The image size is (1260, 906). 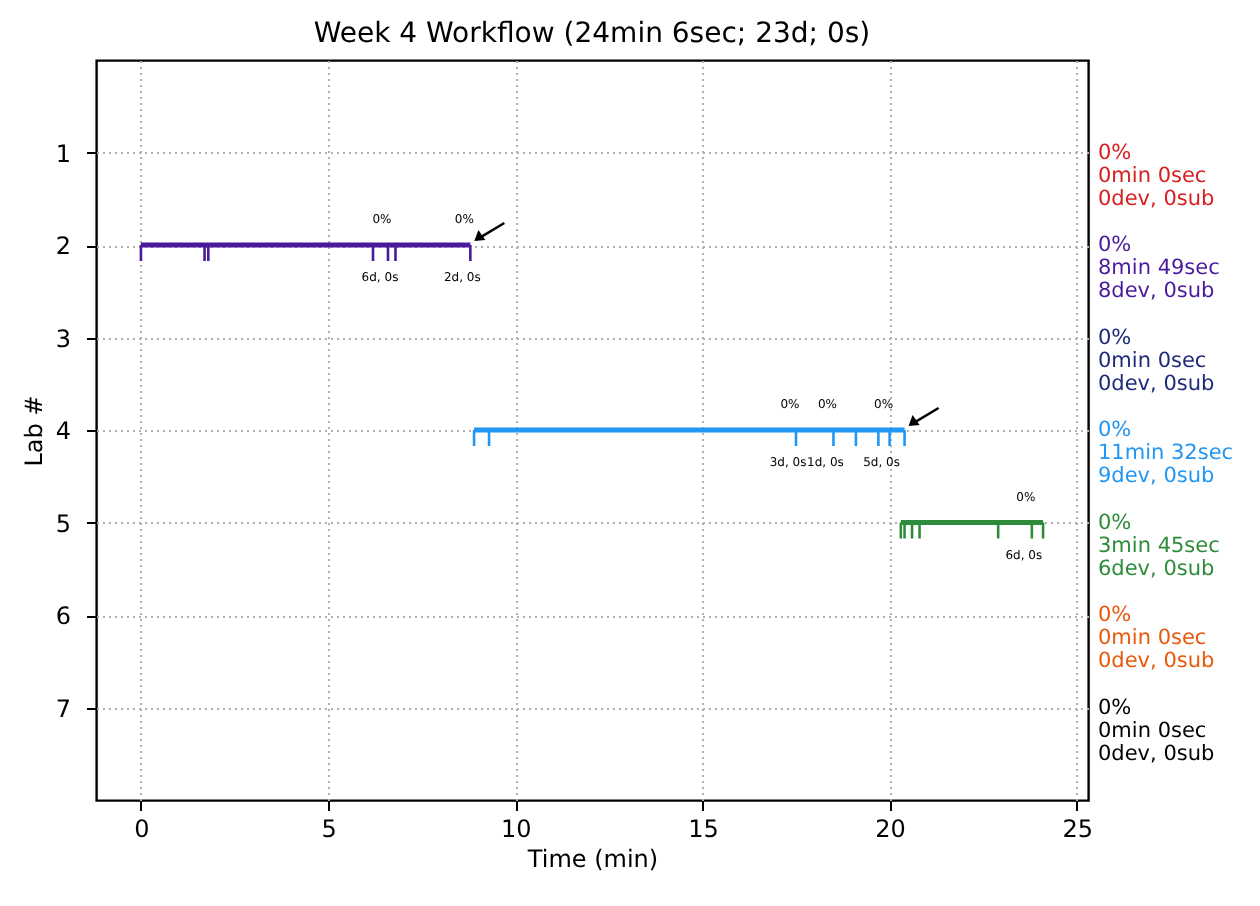 I want to click on text: 0% 11min 32sec 9dev, 0sub, so click(x=1166, y=453).